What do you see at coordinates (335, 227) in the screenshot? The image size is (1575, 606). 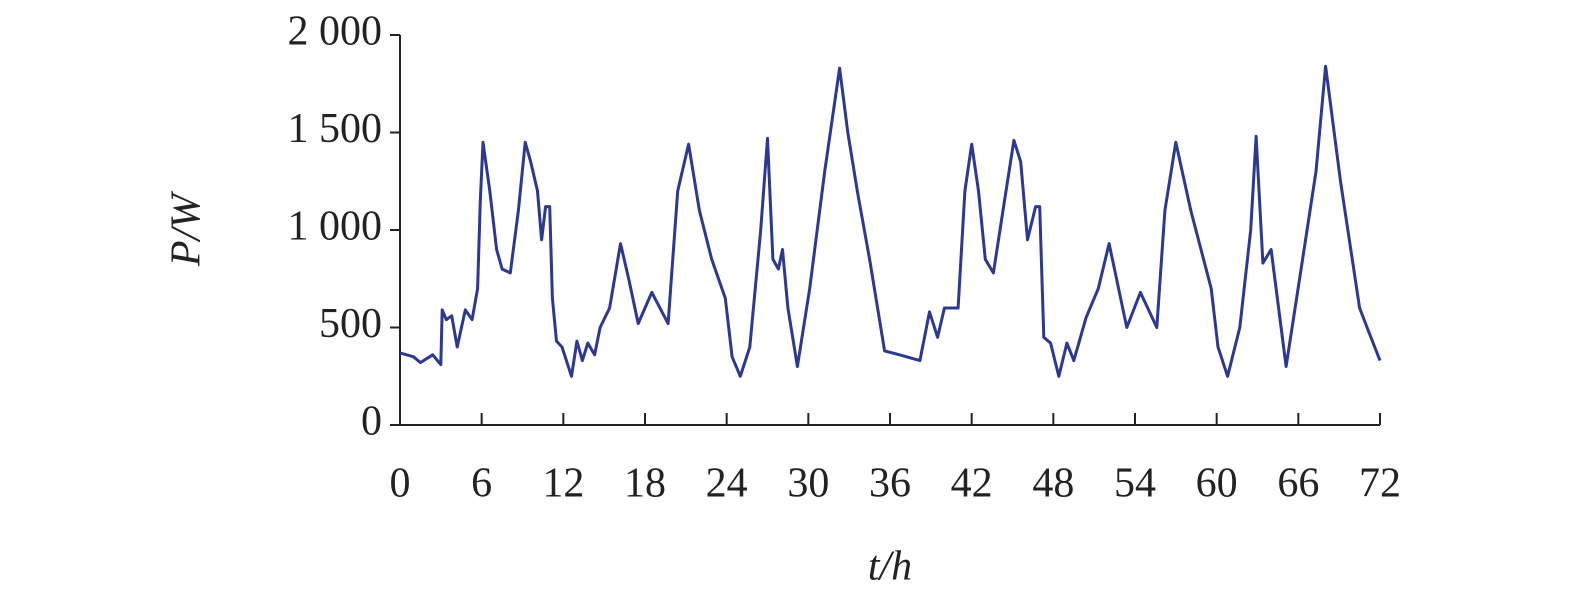 I see `y-tick-label: 1 000` at bounding box center [335, 227].